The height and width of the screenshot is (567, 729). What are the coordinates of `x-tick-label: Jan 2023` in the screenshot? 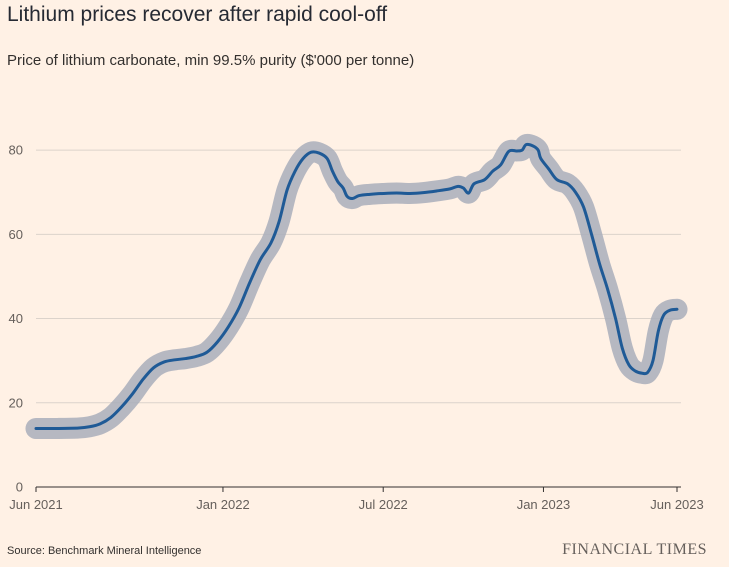 It's located at (544, 504).